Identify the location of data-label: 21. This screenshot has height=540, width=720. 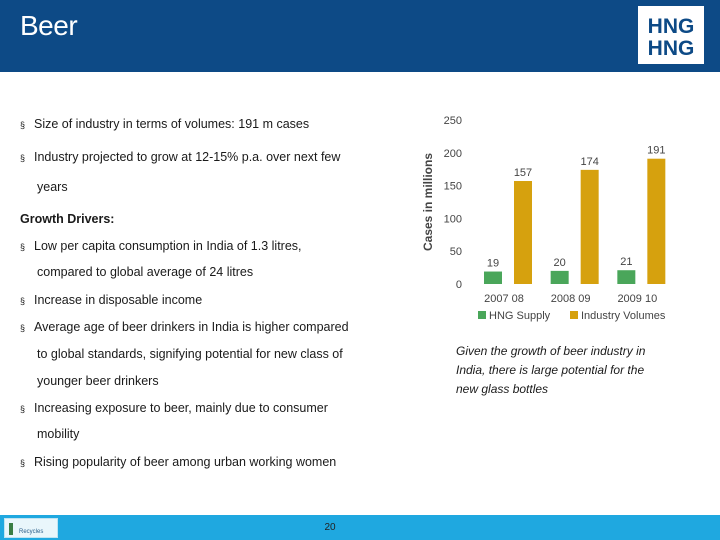
(626, 262).